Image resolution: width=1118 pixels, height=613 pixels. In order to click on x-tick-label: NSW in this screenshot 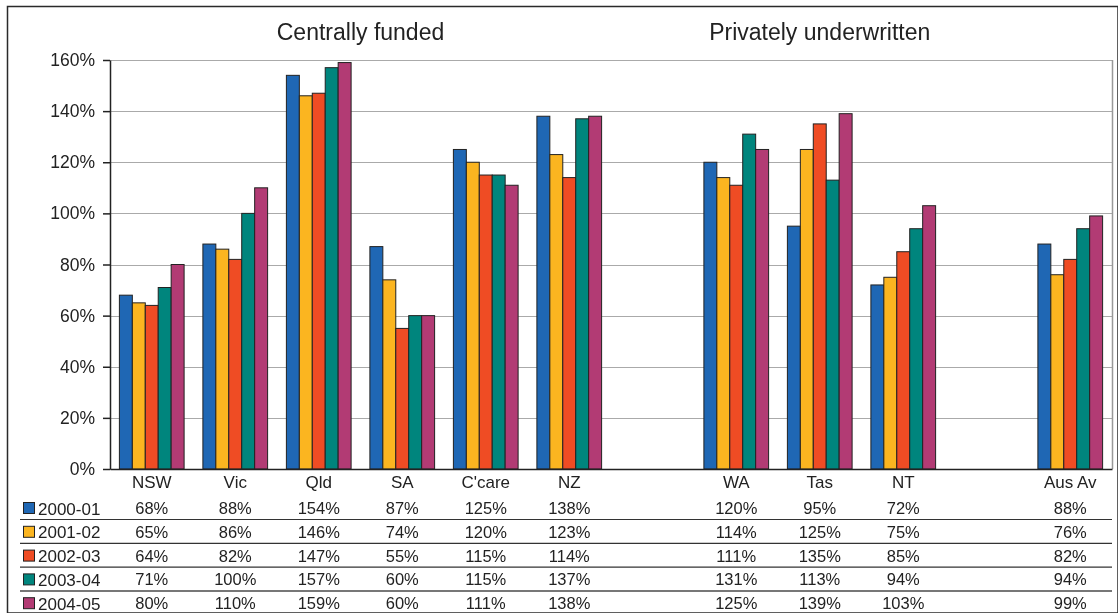, I will do `click(151, 483)`.